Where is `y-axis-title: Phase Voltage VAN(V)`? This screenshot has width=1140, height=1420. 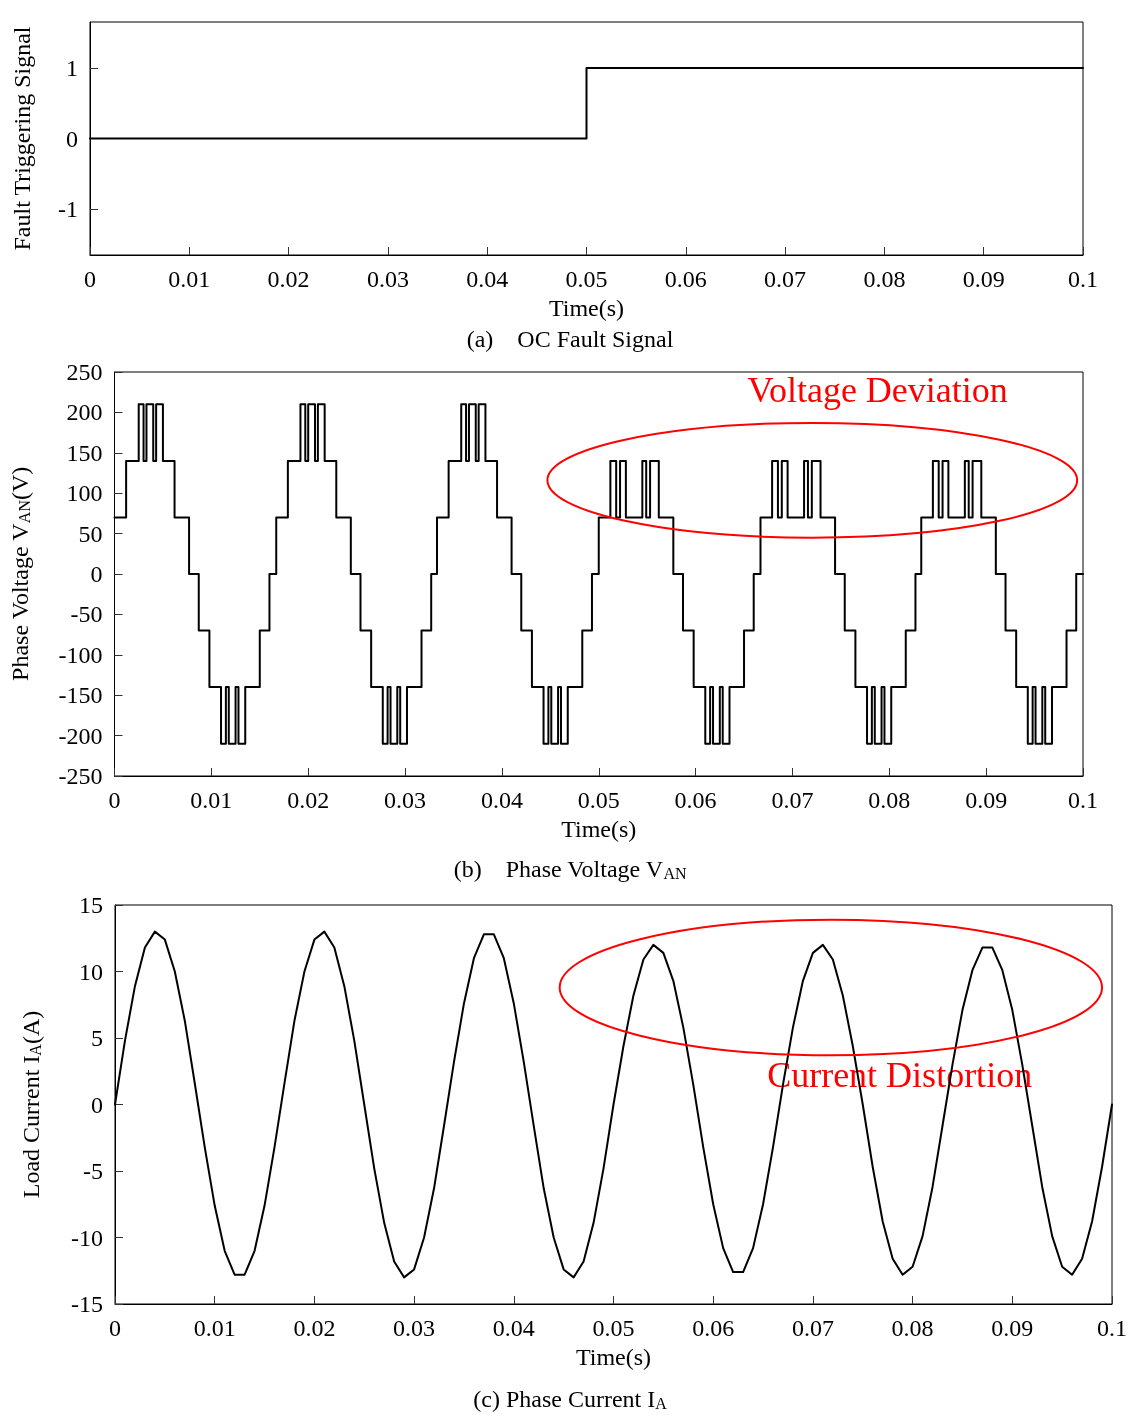
y-axis-title: Phase Voltage VAN(V) is located at coordinates (20, 573).